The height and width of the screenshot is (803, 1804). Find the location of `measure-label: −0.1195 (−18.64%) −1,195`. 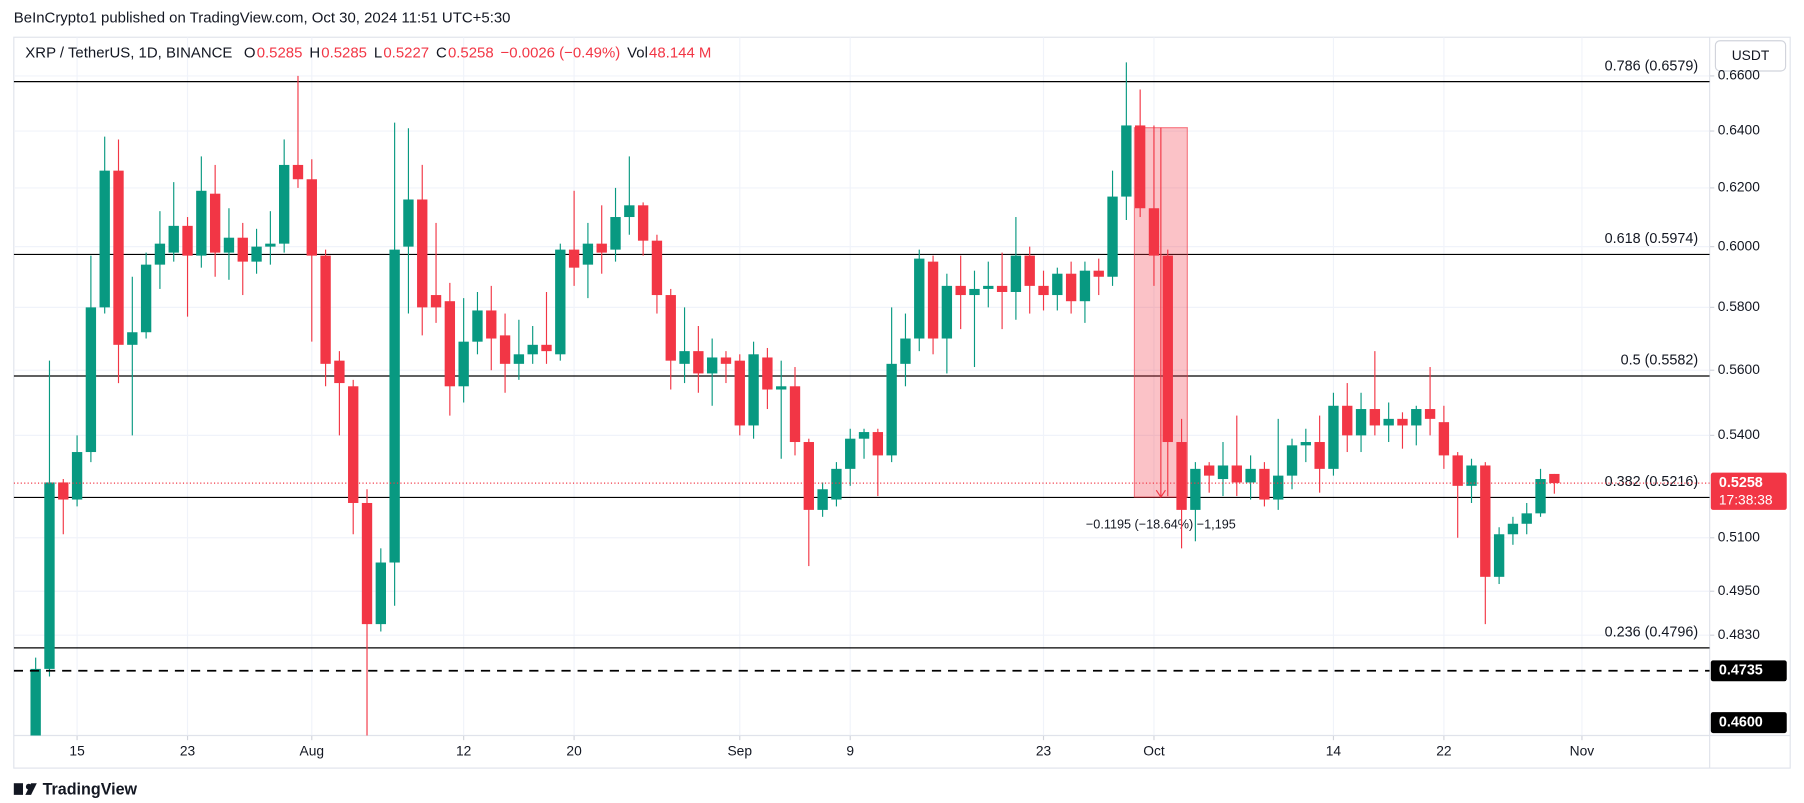

measure-label: −0.1195 (−18.64%) −1,195 is located at coordinates (1161, 523).